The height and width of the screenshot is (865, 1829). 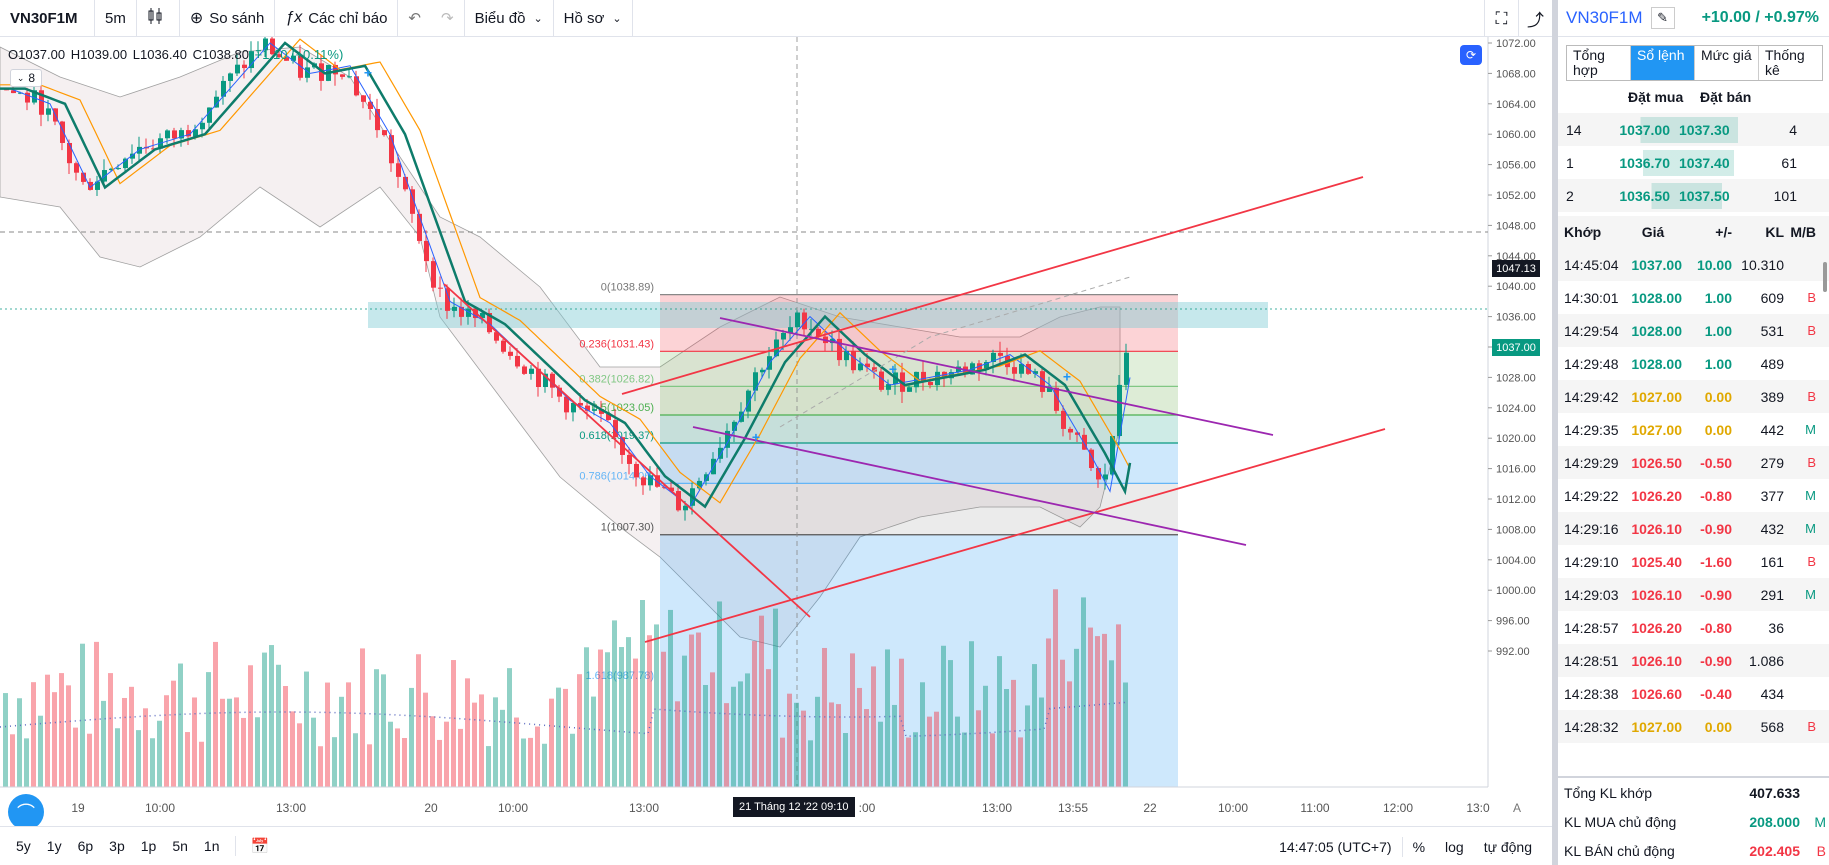 What do you see at coordinates (1785, 62) in the screenshot?
I see `tab-statistics: Thống kê` at bounding box center [1785, 62].